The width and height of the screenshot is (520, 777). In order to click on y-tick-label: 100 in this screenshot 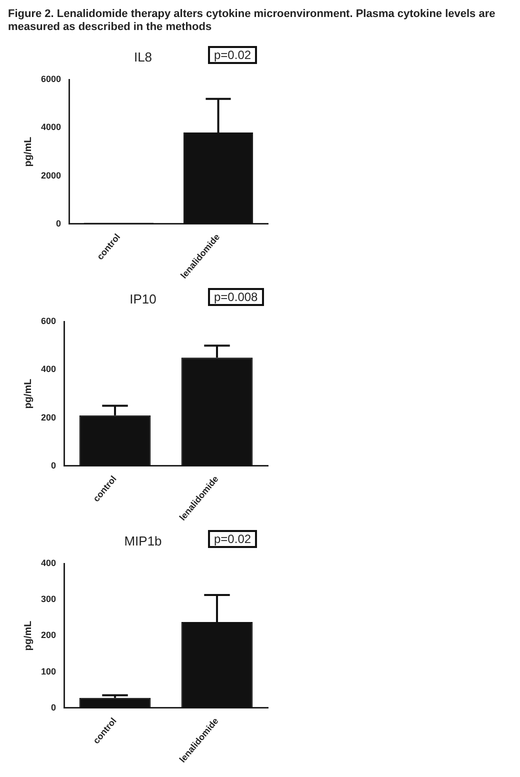, I will do `click(48, 671)`.